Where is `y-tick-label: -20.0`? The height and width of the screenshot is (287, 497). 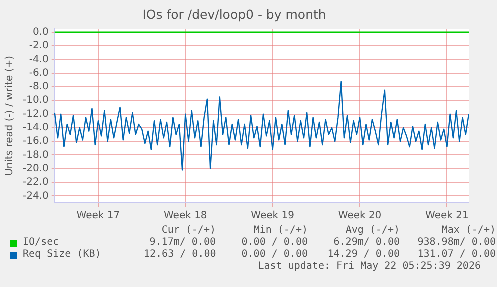
y-tick-label: -20.0 is located at coordinates (36, 168).